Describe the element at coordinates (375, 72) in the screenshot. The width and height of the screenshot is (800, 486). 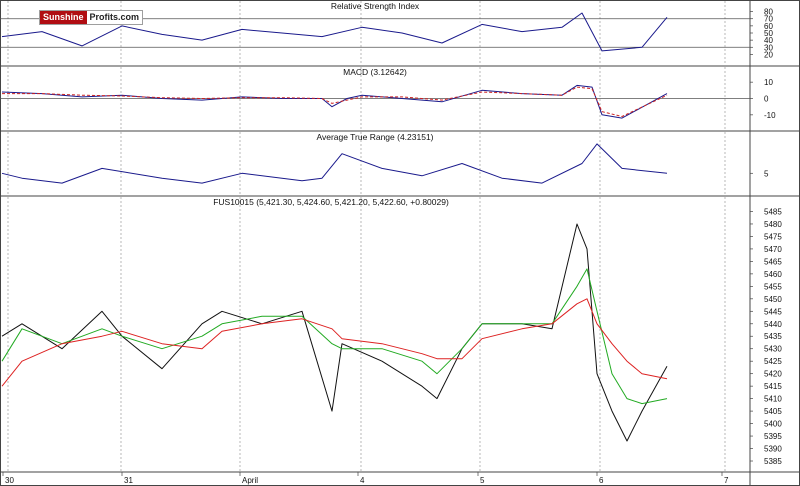
I see `panel-title-1: MACD (3.12642)` at that location.